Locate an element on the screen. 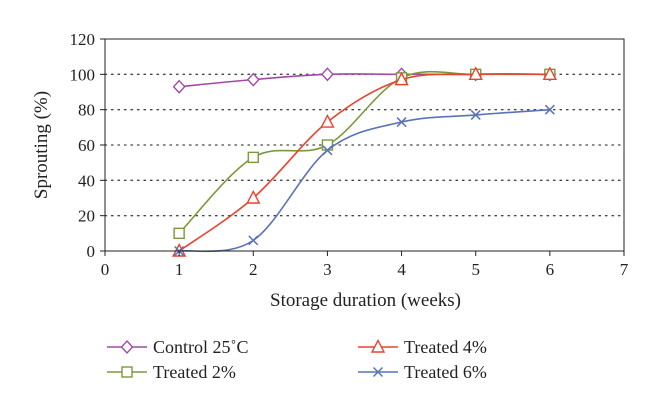 The image size is (660, 414). y-tick-label: 60 is located at coordinates (86, 145).